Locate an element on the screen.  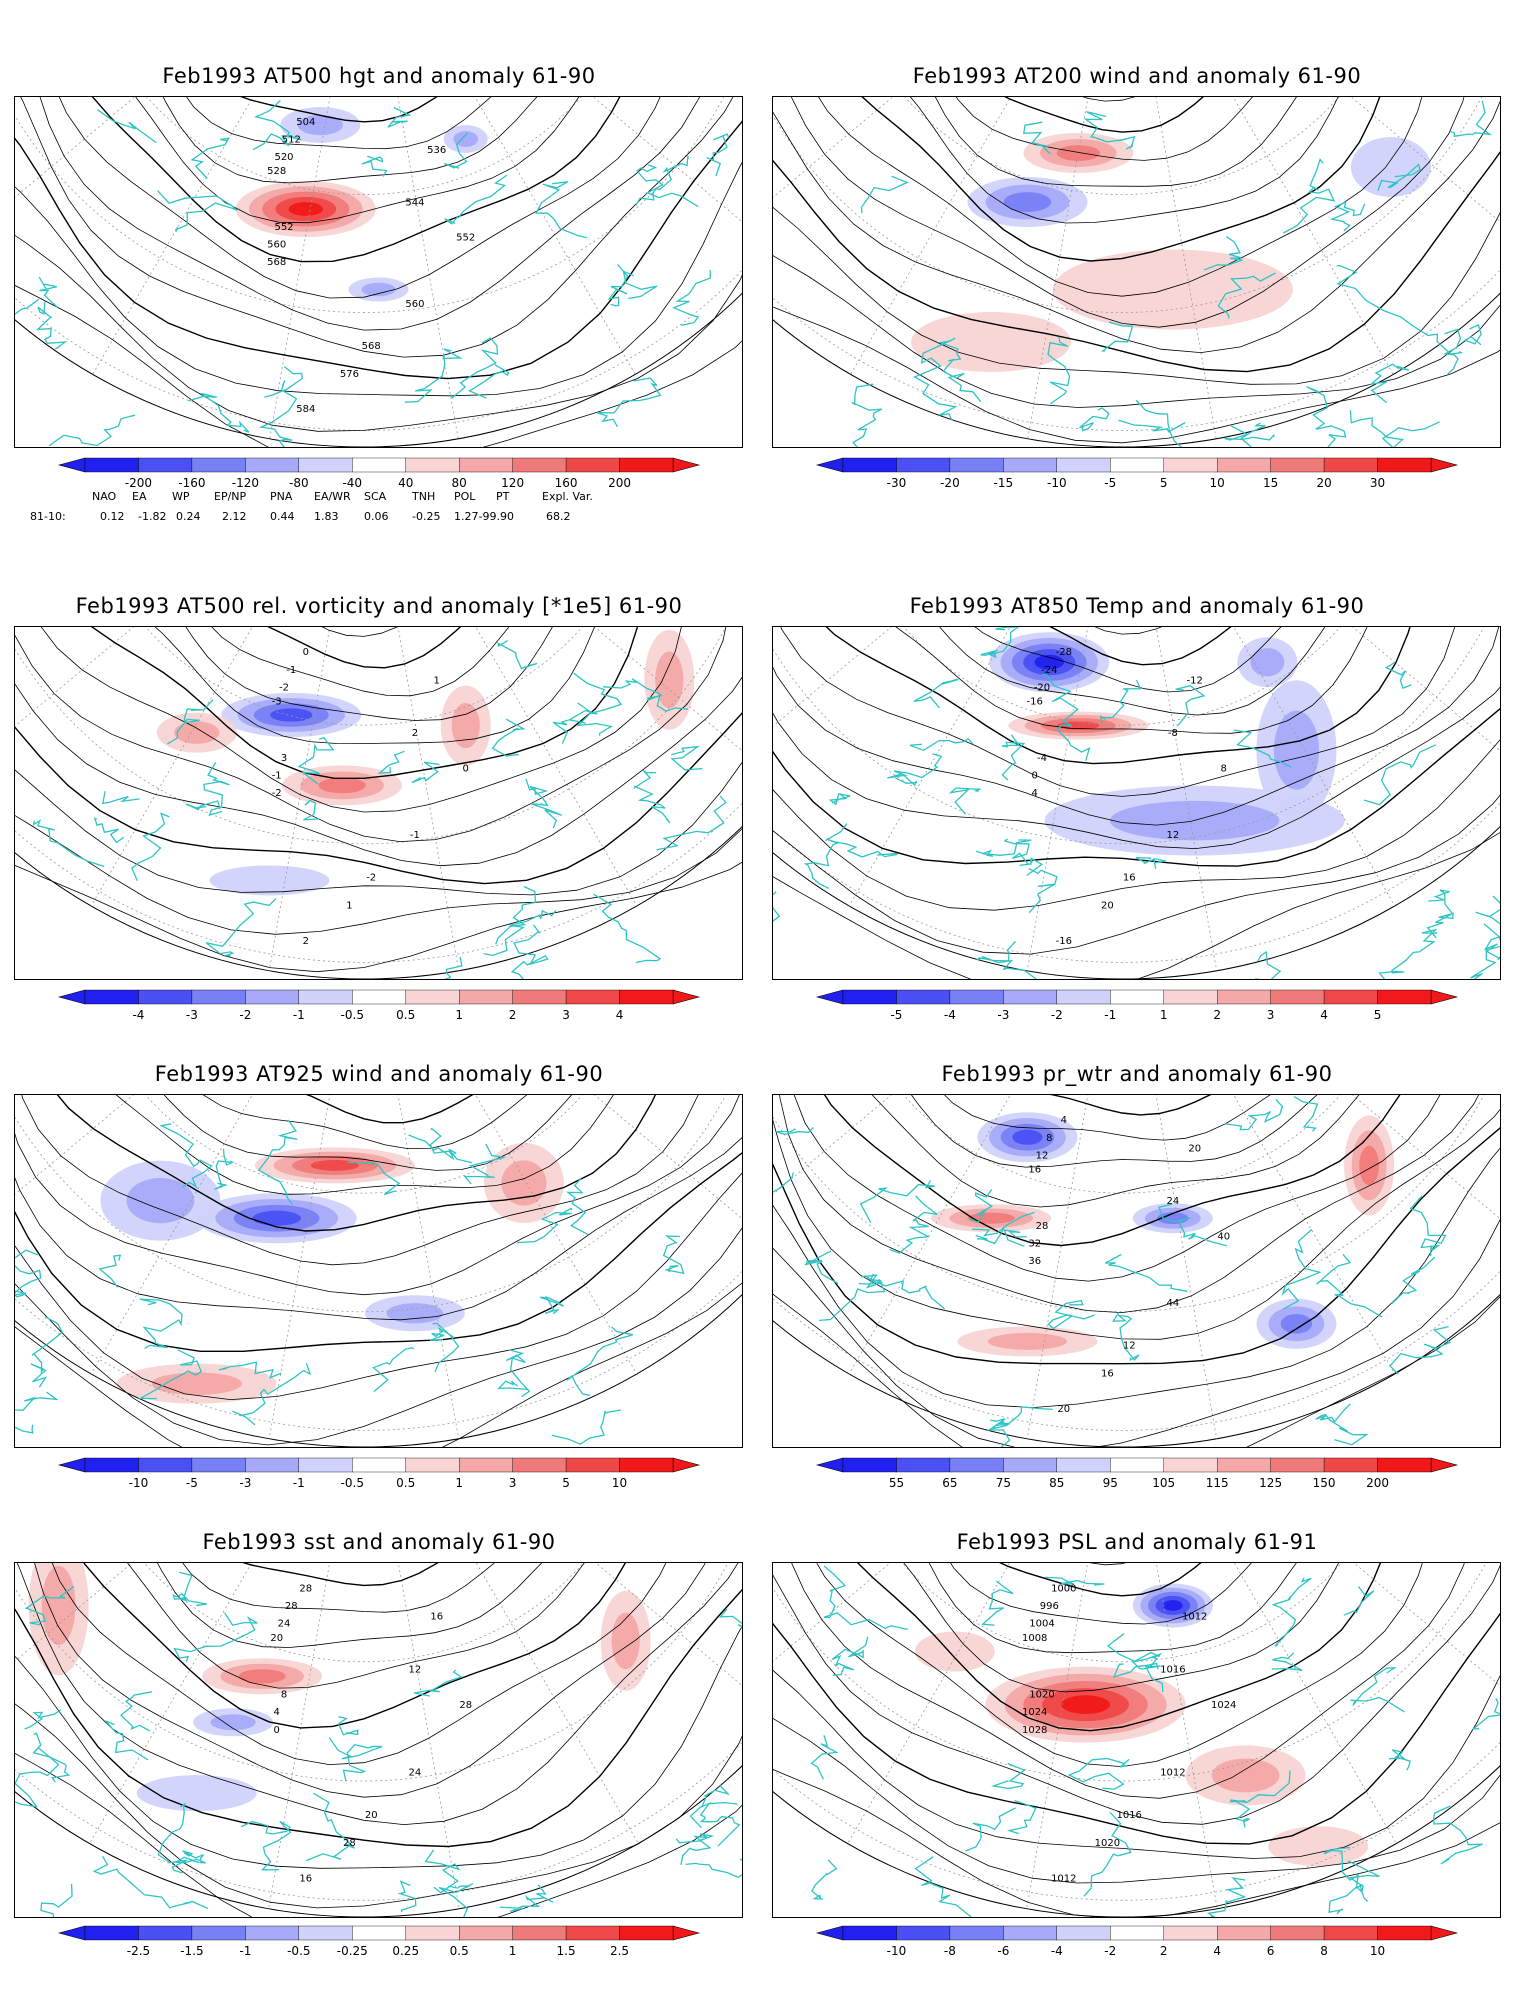
contour-label: 8 is located at coordinates (1224, 768).